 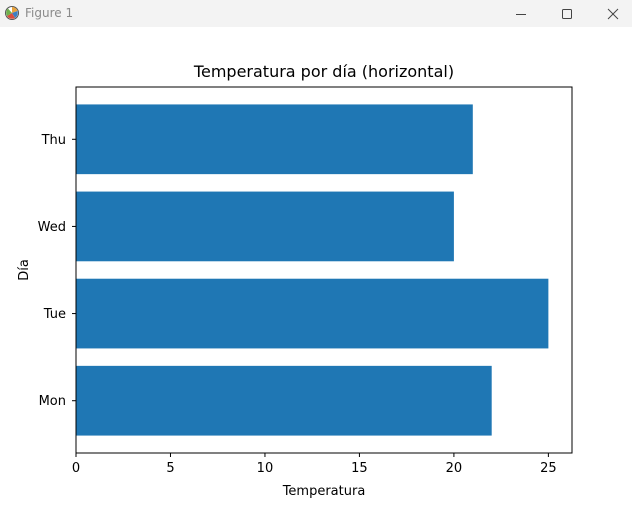 I want to click on maximize-button, so click(x=567, y=13).